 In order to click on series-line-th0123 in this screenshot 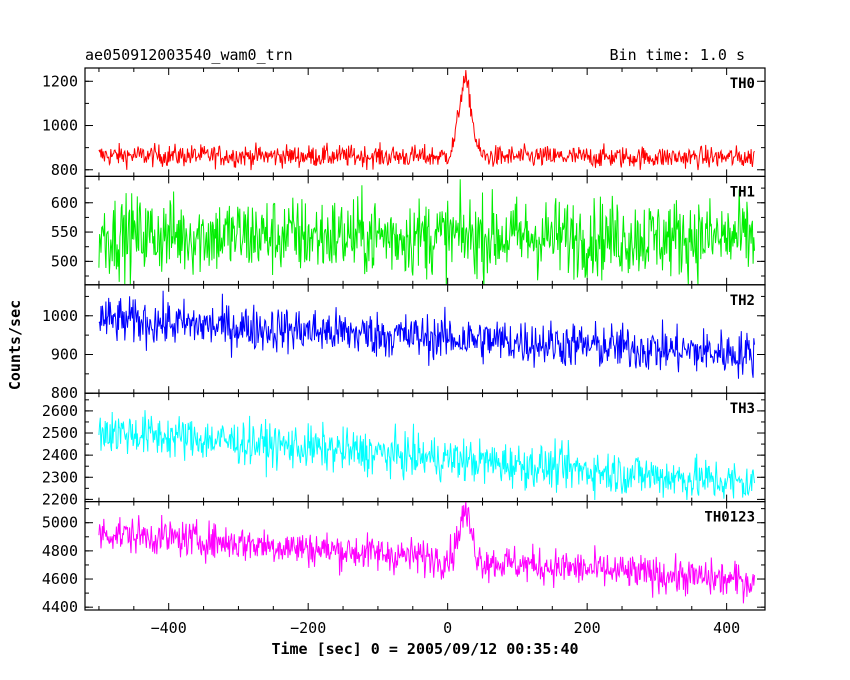, I will do `click(426, 552)`.